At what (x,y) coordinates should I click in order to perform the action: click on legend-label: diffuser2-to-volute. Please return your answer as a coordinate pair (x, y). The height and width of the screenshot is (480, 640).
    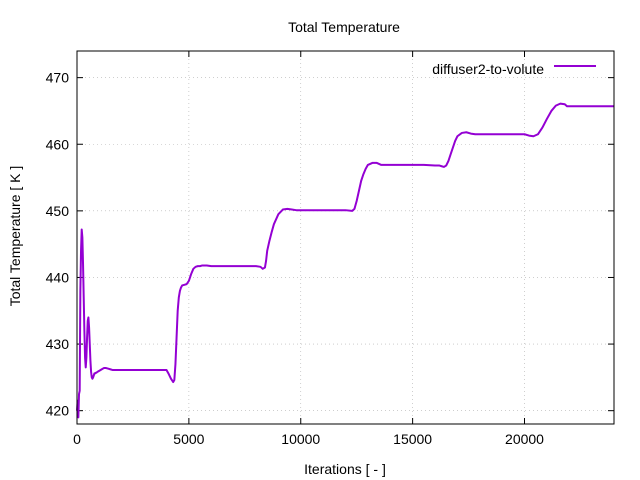
    Looking at the image, I should click on (488, 69).